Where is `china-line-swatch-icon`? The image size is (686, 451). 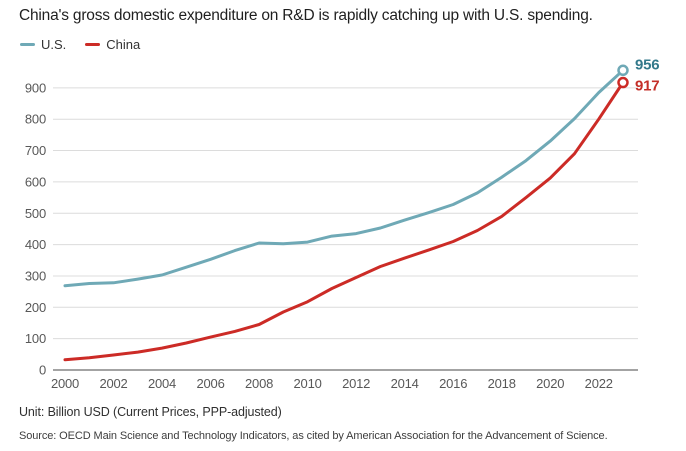 china-line-swatch-icon is located at coordinates (93, 44).